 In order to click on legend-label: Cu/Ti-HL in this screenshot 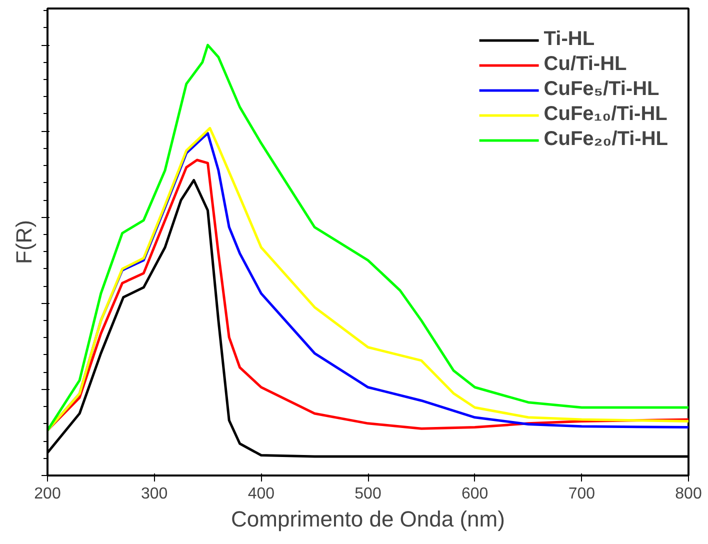, I will do `click(585, 64)`.